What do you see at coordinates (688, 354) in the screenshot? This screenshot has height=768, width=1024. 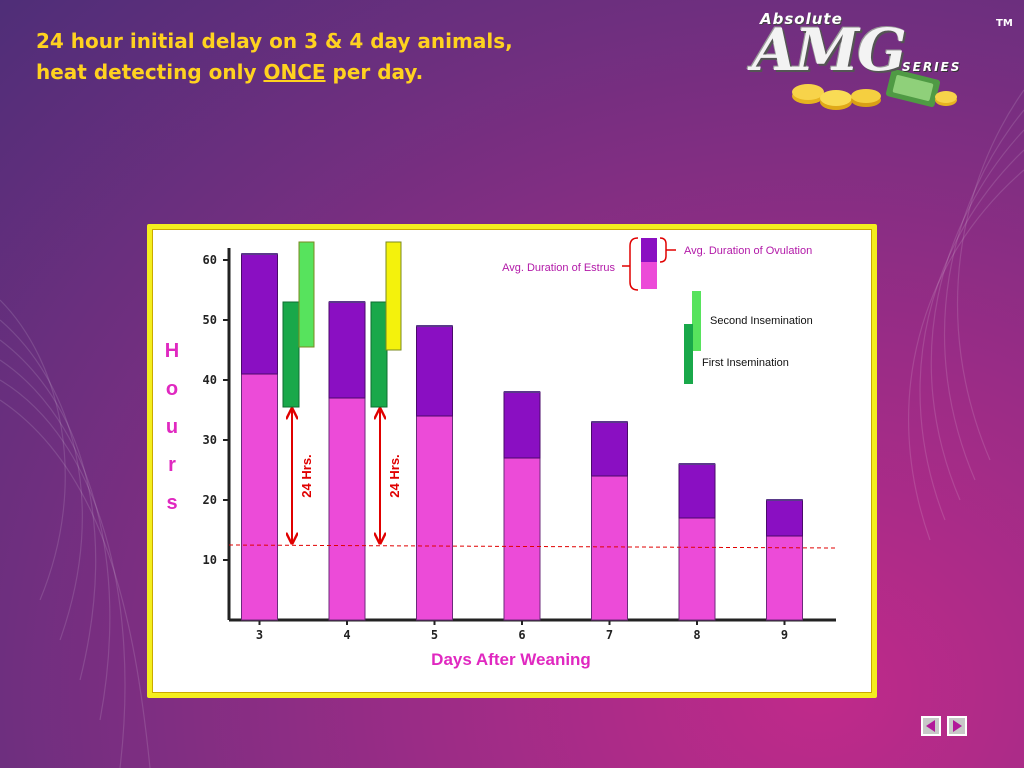 I see `legend-swatch-first-insemination` at bounding box center [688, 354].